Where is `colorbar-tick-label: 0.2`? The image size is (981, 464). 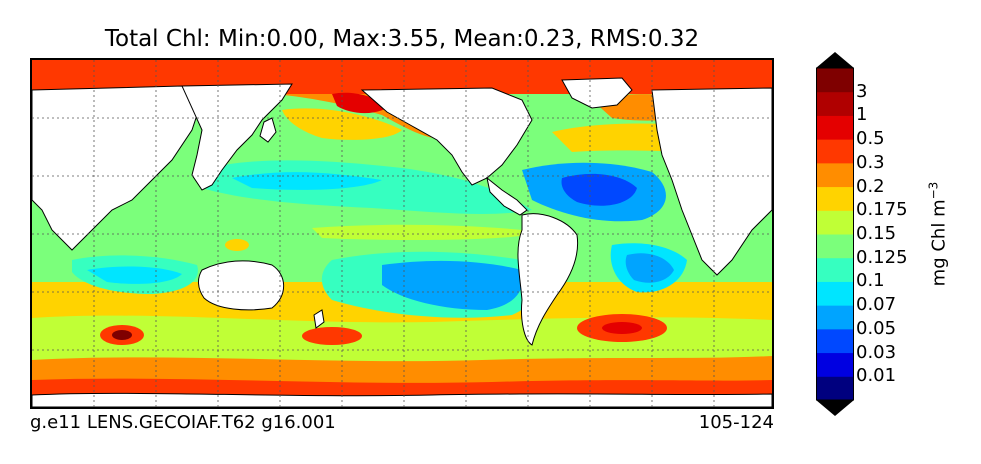 colorbar-tick-label: 0.2 is located at coordinates (870, 186).